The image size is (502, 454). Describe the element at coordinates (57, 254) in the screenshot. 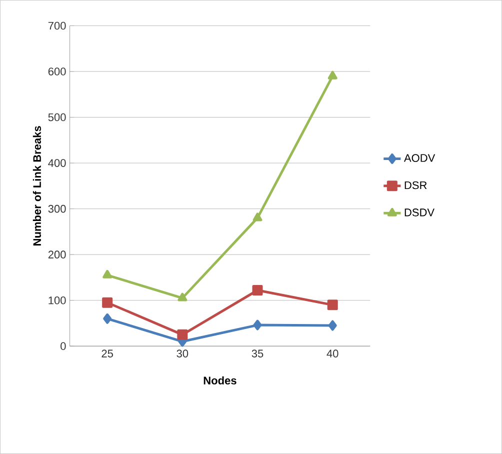

I see `y-tick-label: 200` at that location.